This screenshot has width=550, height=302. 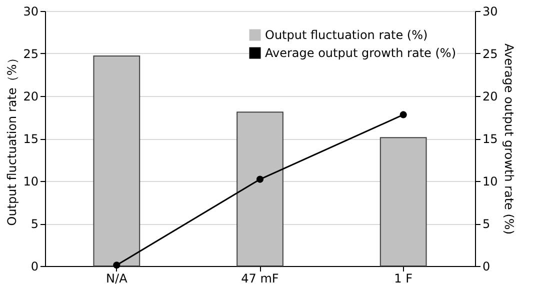 I want to click on y-tick-label: 30, so click(x=30, y=11).